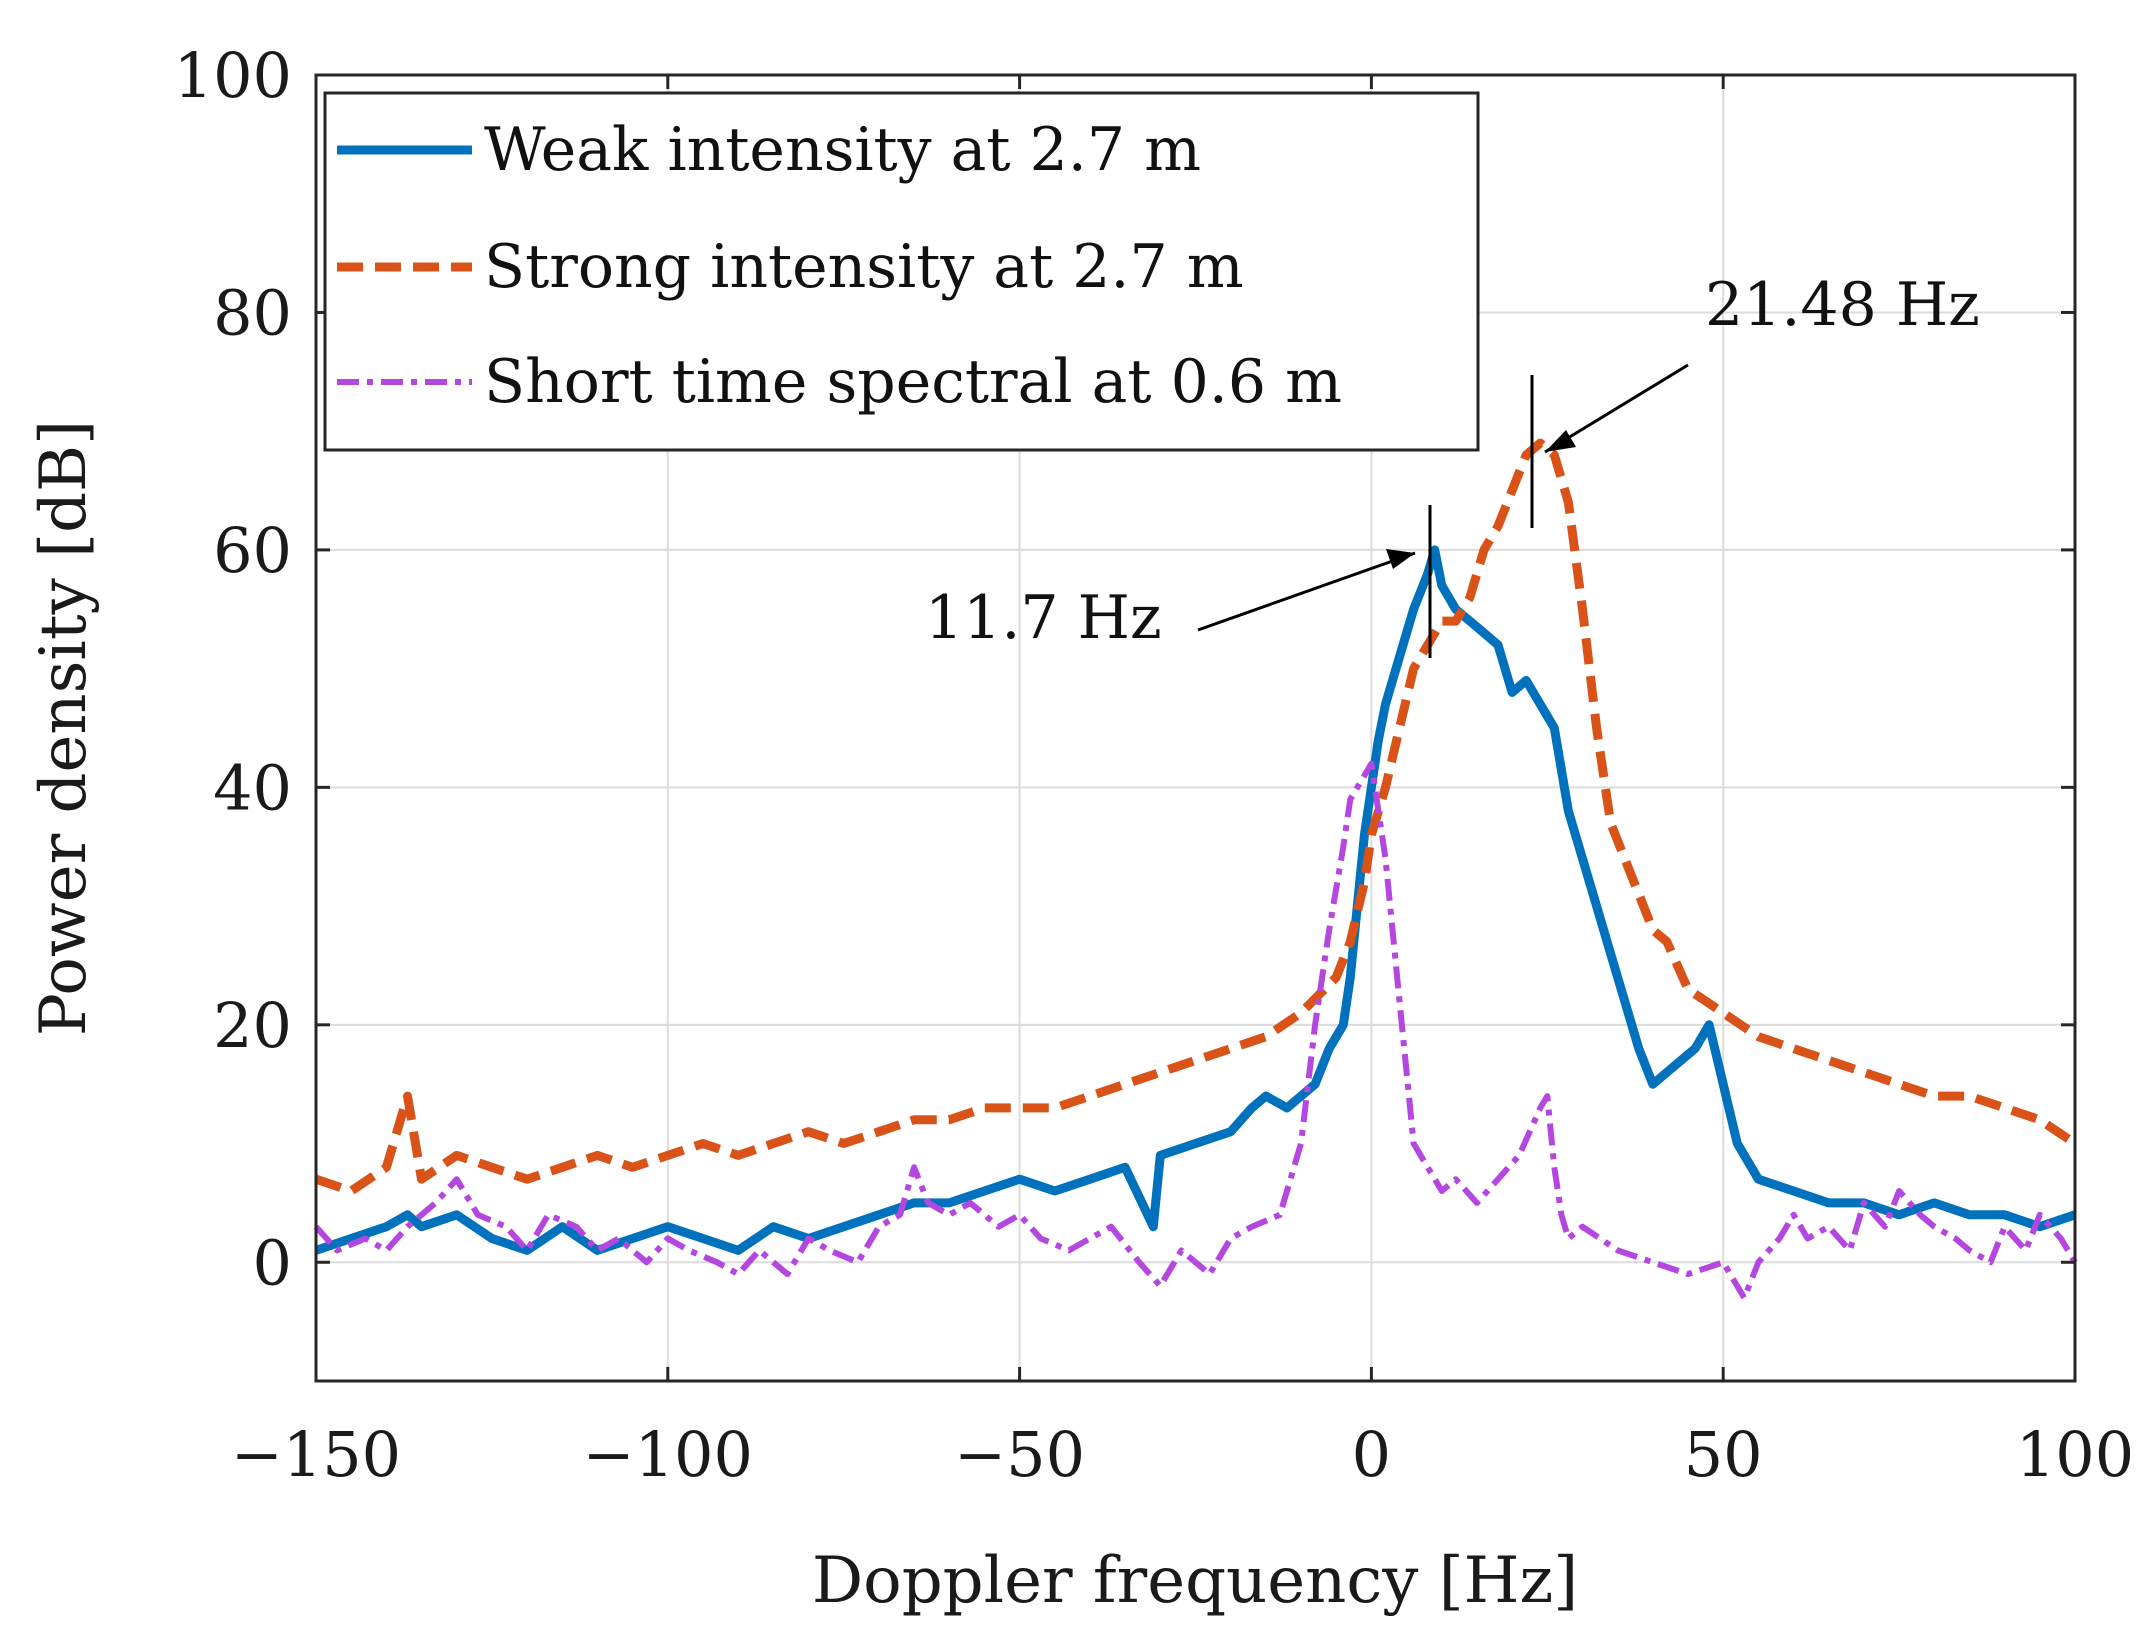 The height and width of the screenshot is (1634, 2155). Describe the element at coordinates (1560, 441) in the screenshot. I see `arrowhead-21-48-icon` at that location.